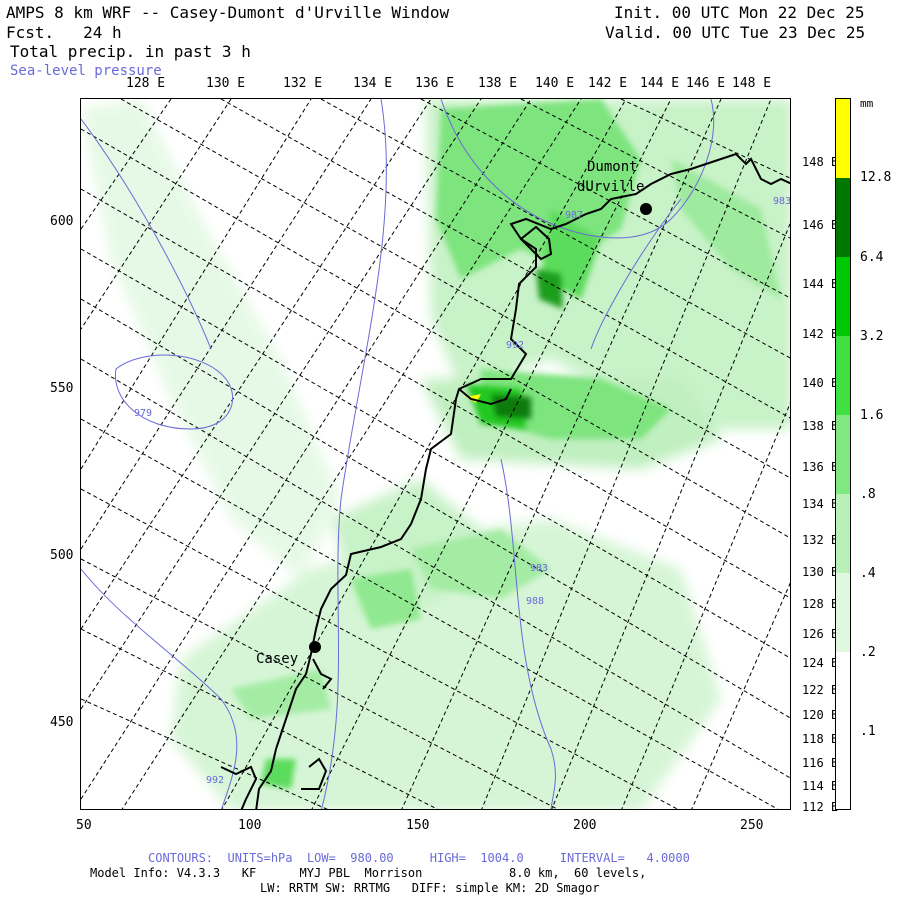 The image size is (900, 900). What do you see at coordinates (820, 604) in the screenshot?
I see `right-lon-label: 128 E` at bounding box center [820, 604].